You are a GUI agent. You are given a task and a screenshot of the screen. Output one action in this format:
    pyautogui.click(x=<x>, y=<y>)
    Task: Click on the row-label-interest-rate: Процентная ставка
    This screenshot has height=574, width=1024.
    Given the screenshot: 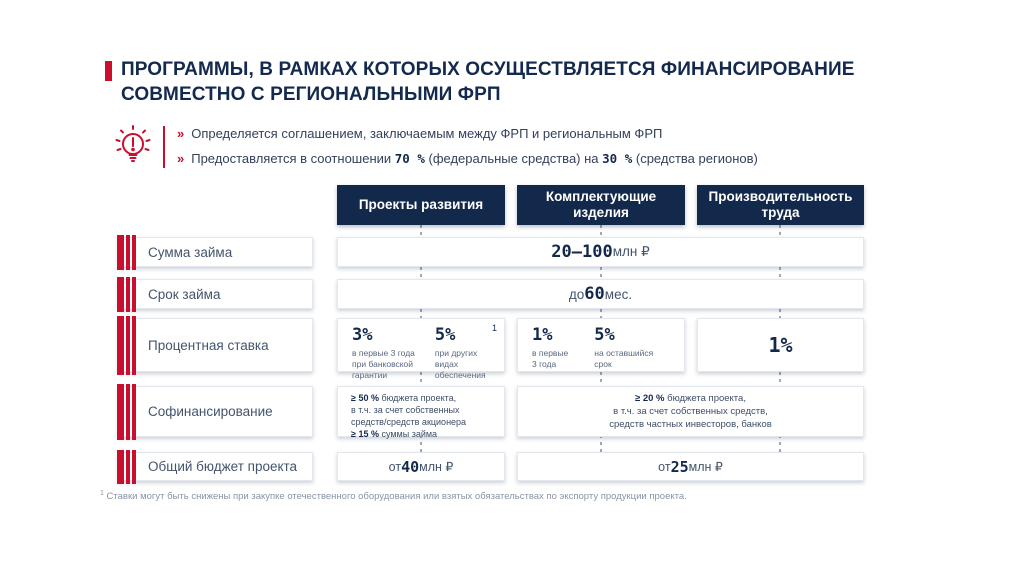 What is the action you would take?
    pyautogui.click(x=215, y=345)
    